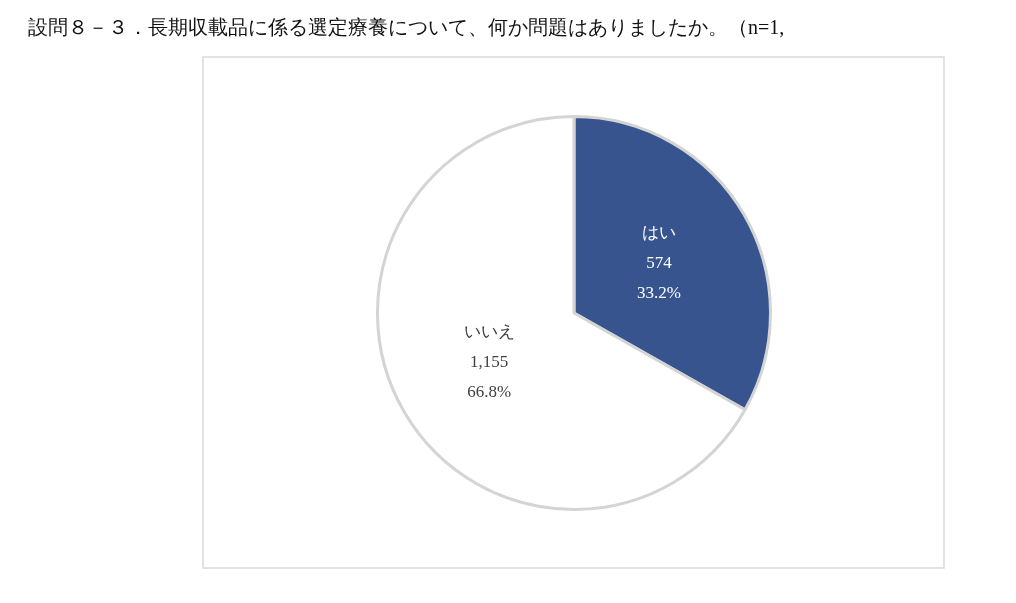  What do you see at coordinates (489, 331) in the screenshot?
I see `slice-label: いいえ` at bounding box center [489, 331].